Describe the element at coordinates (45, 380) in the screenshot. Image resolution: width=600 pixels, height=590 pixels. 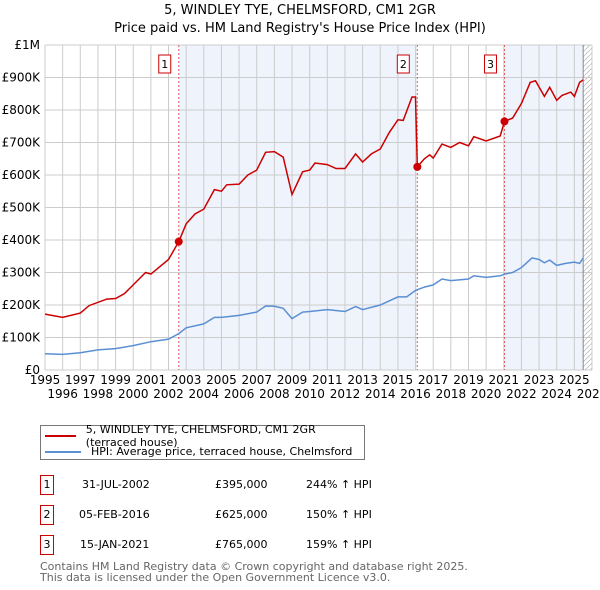
I see `x-tick-label: 1995` at that location.